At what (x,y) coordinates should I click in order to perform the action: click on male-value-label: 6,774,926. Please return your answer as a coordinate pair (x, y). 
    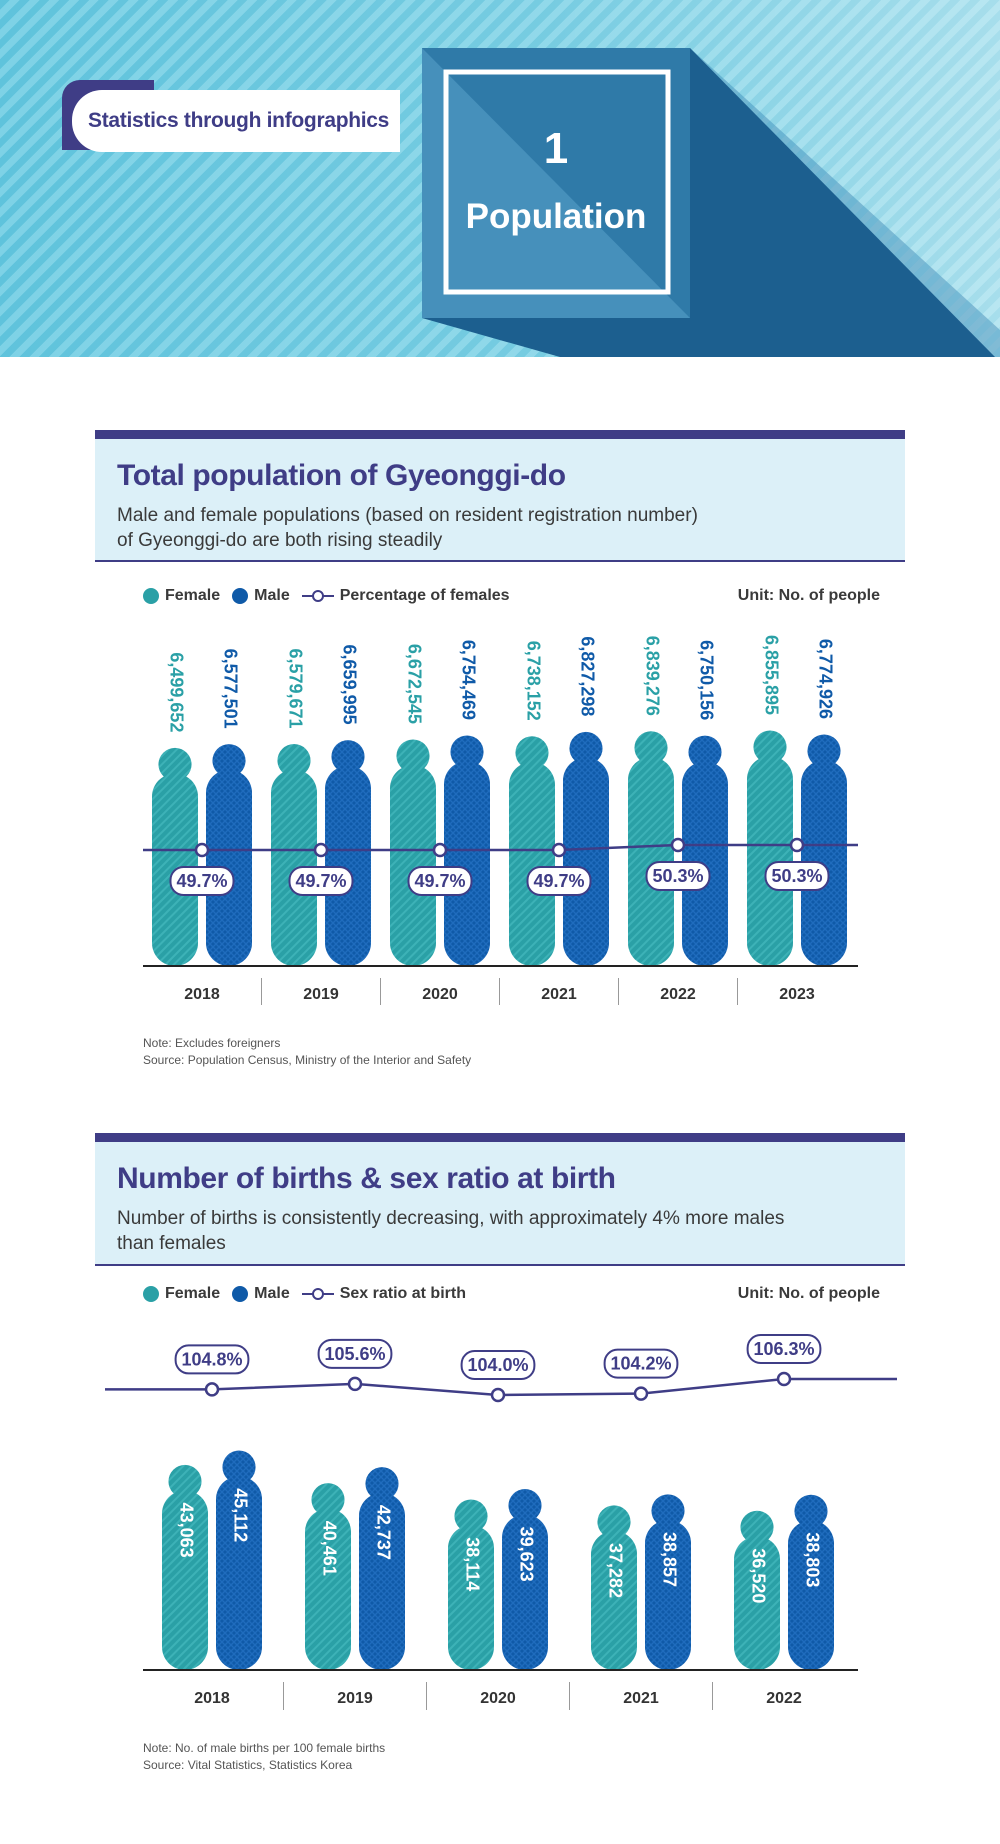
    Looking at the image, I should click on (825, 679).